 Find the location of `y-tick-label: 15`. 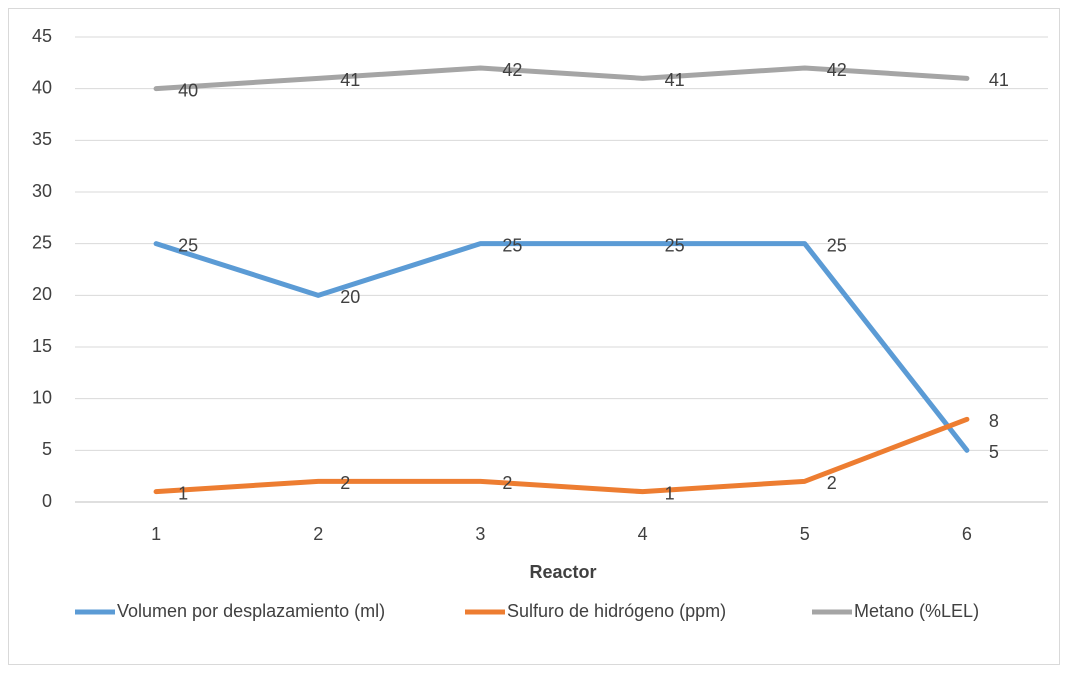

y-tick-label: 15 is located at coordinates (42, 346).